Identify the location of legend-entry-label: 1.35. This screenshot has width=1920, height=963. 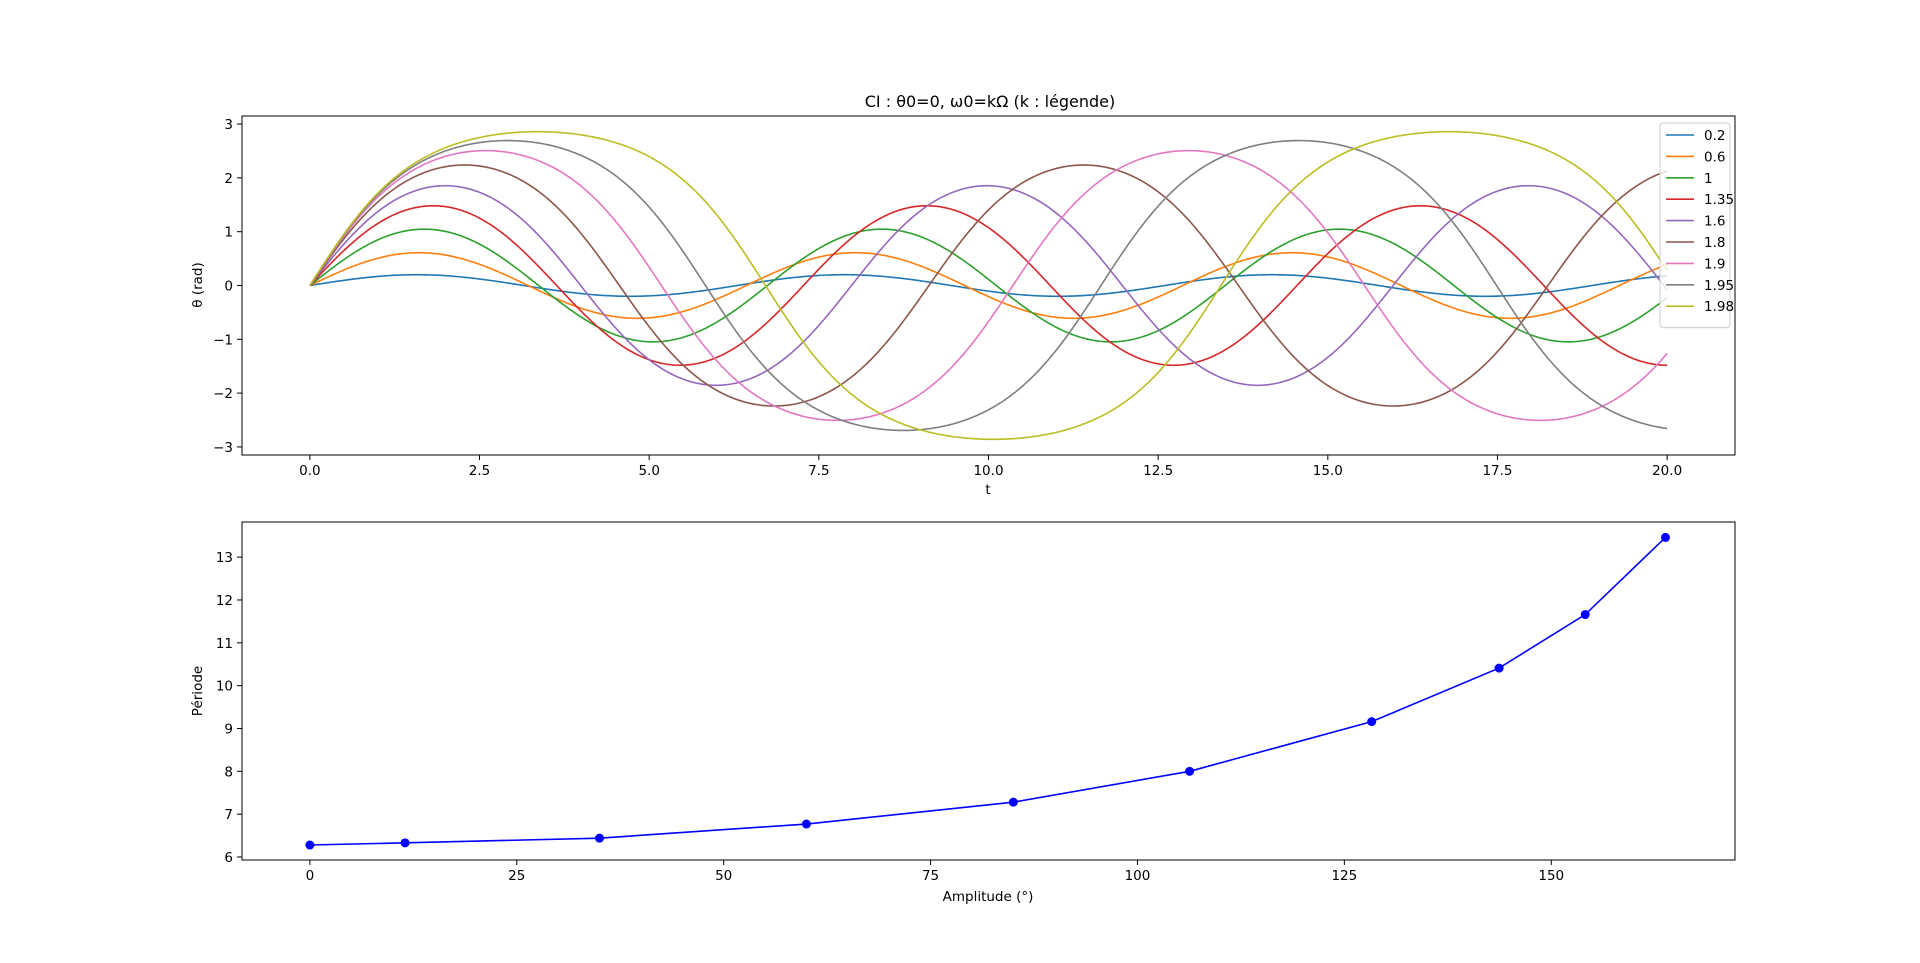
(1719, 200).